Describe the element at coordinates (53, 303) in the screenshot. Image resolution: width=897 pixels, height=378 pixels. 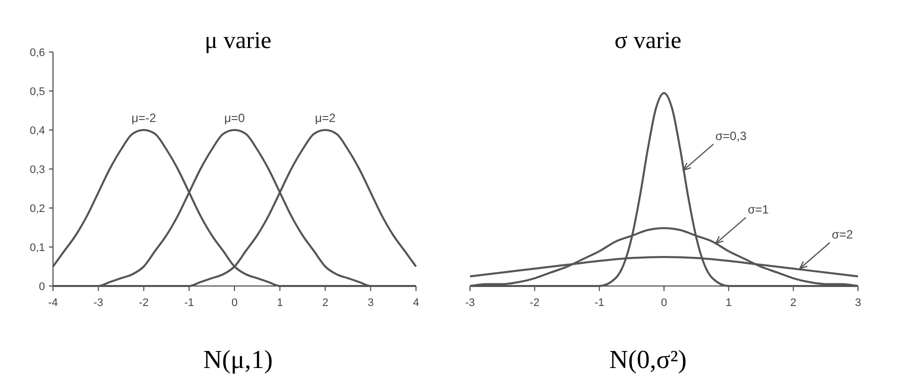
I see `x-tick-label: -4` at that location.